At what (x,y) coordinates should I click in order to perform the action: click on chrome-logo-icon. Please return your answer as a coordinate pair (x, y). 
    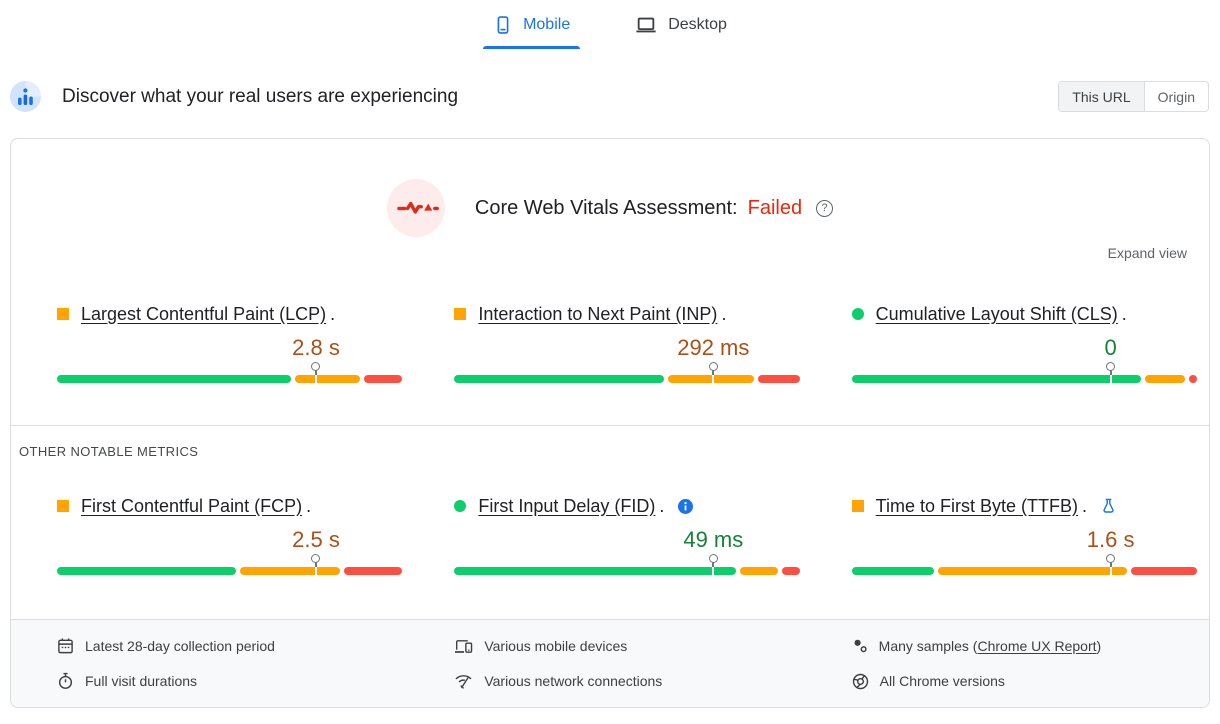
    Looking at the image, I should click on (860, 681).